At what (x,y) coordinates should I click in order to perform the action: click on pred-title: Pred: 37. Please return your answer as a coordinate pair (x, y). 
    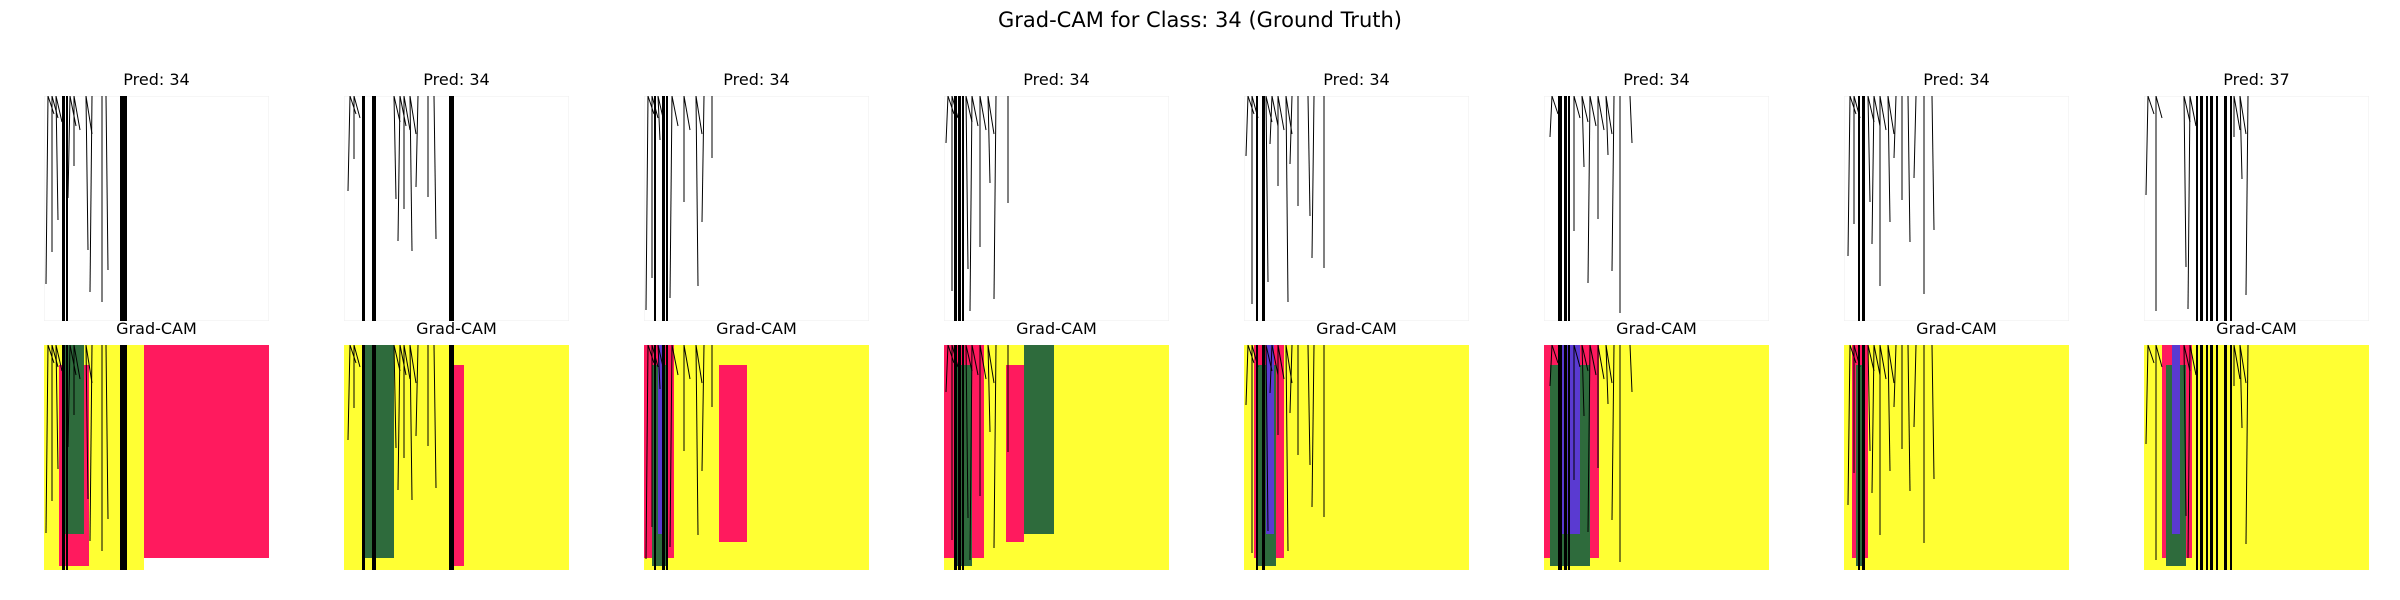
    Looking at the image, I should click on (2256, 79).